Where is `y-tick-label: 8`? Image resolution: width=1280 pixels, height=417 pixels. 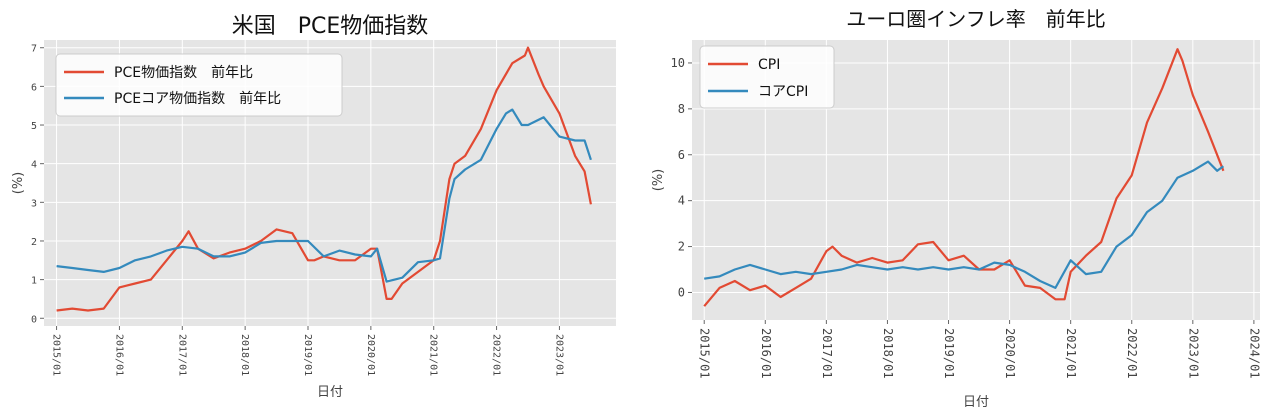 y-tick-label: 8 is located at coordinates (681, 109).